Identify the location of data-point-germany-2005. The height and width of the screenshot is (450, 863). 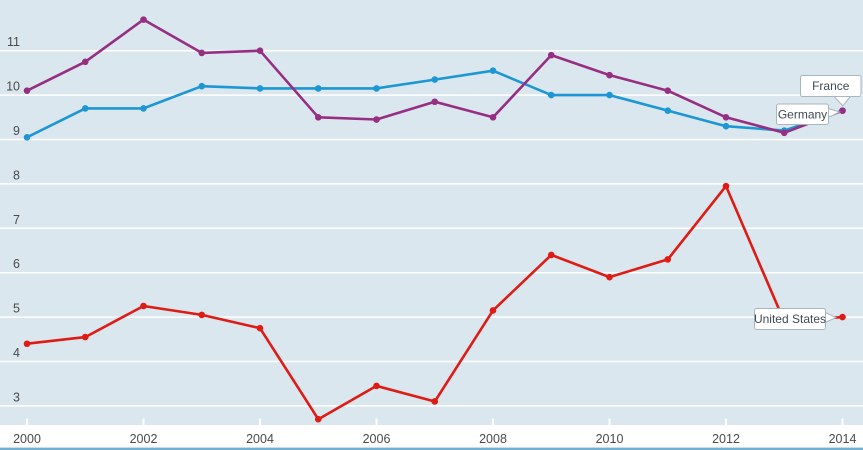
(318, 117).